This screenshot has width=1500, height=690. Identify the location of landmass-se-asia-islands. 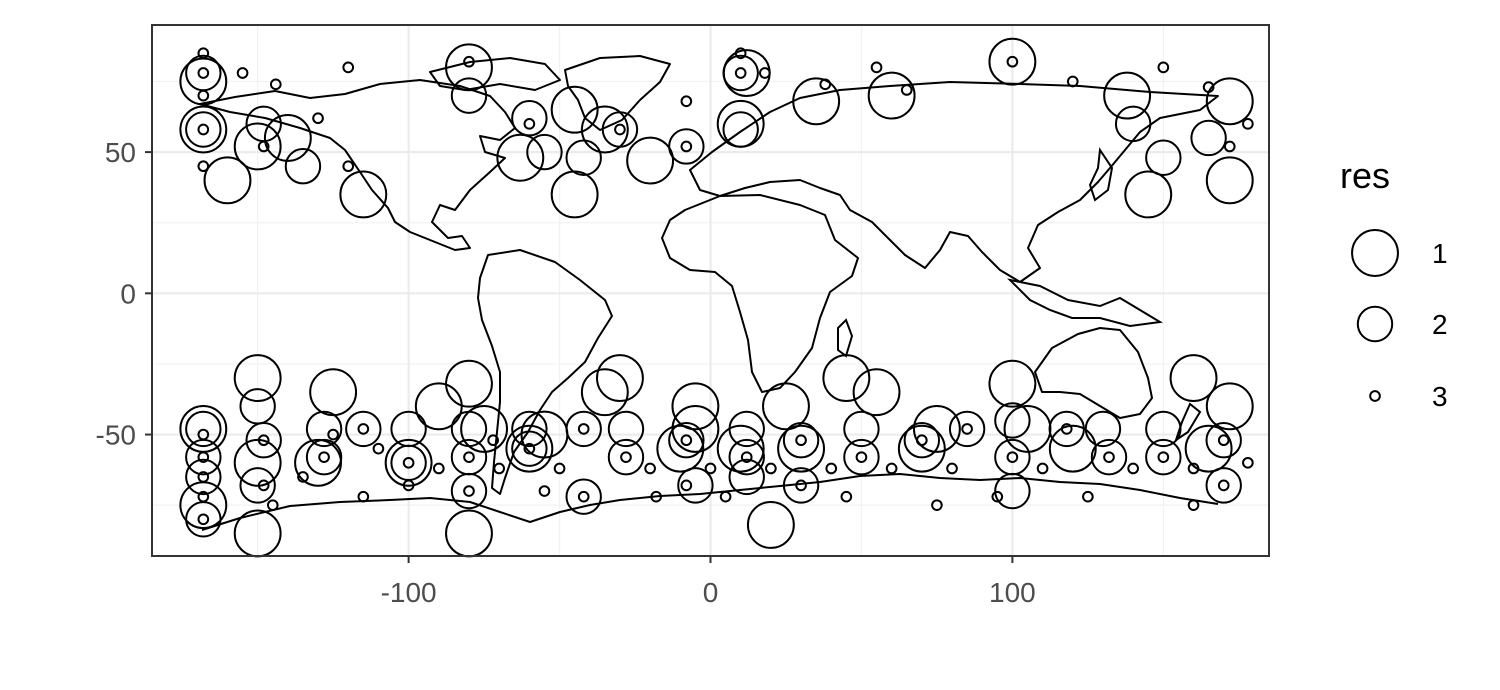
(1084, 303).